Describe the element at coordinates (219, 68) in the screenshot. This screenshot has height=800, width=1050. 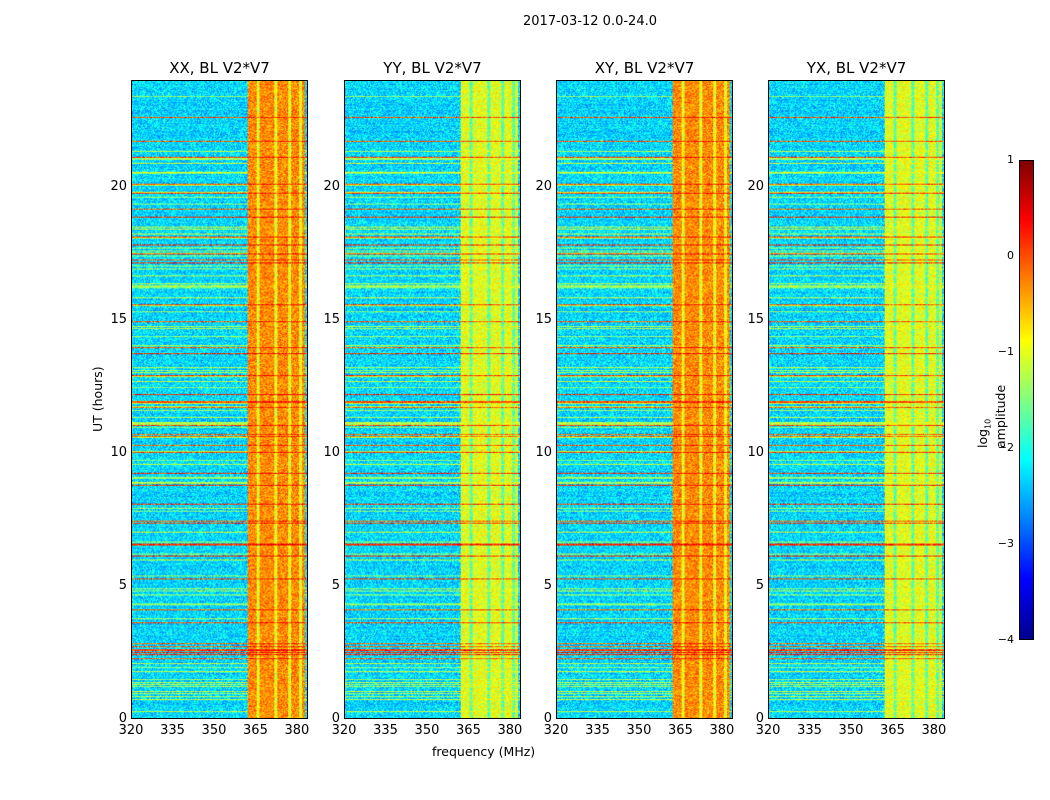
I see `panel-title: XX, BL V2*V7` at that location.